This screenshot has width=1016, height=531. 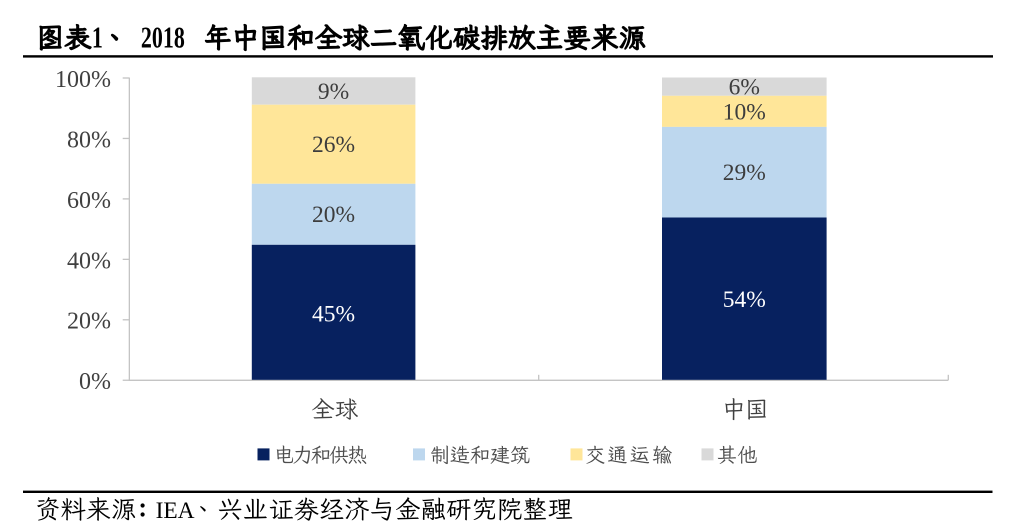 What do you see at coordinates (89, 201) in the screenshot?
I see `svg-text: 60%` at bounding box center [89, 201].